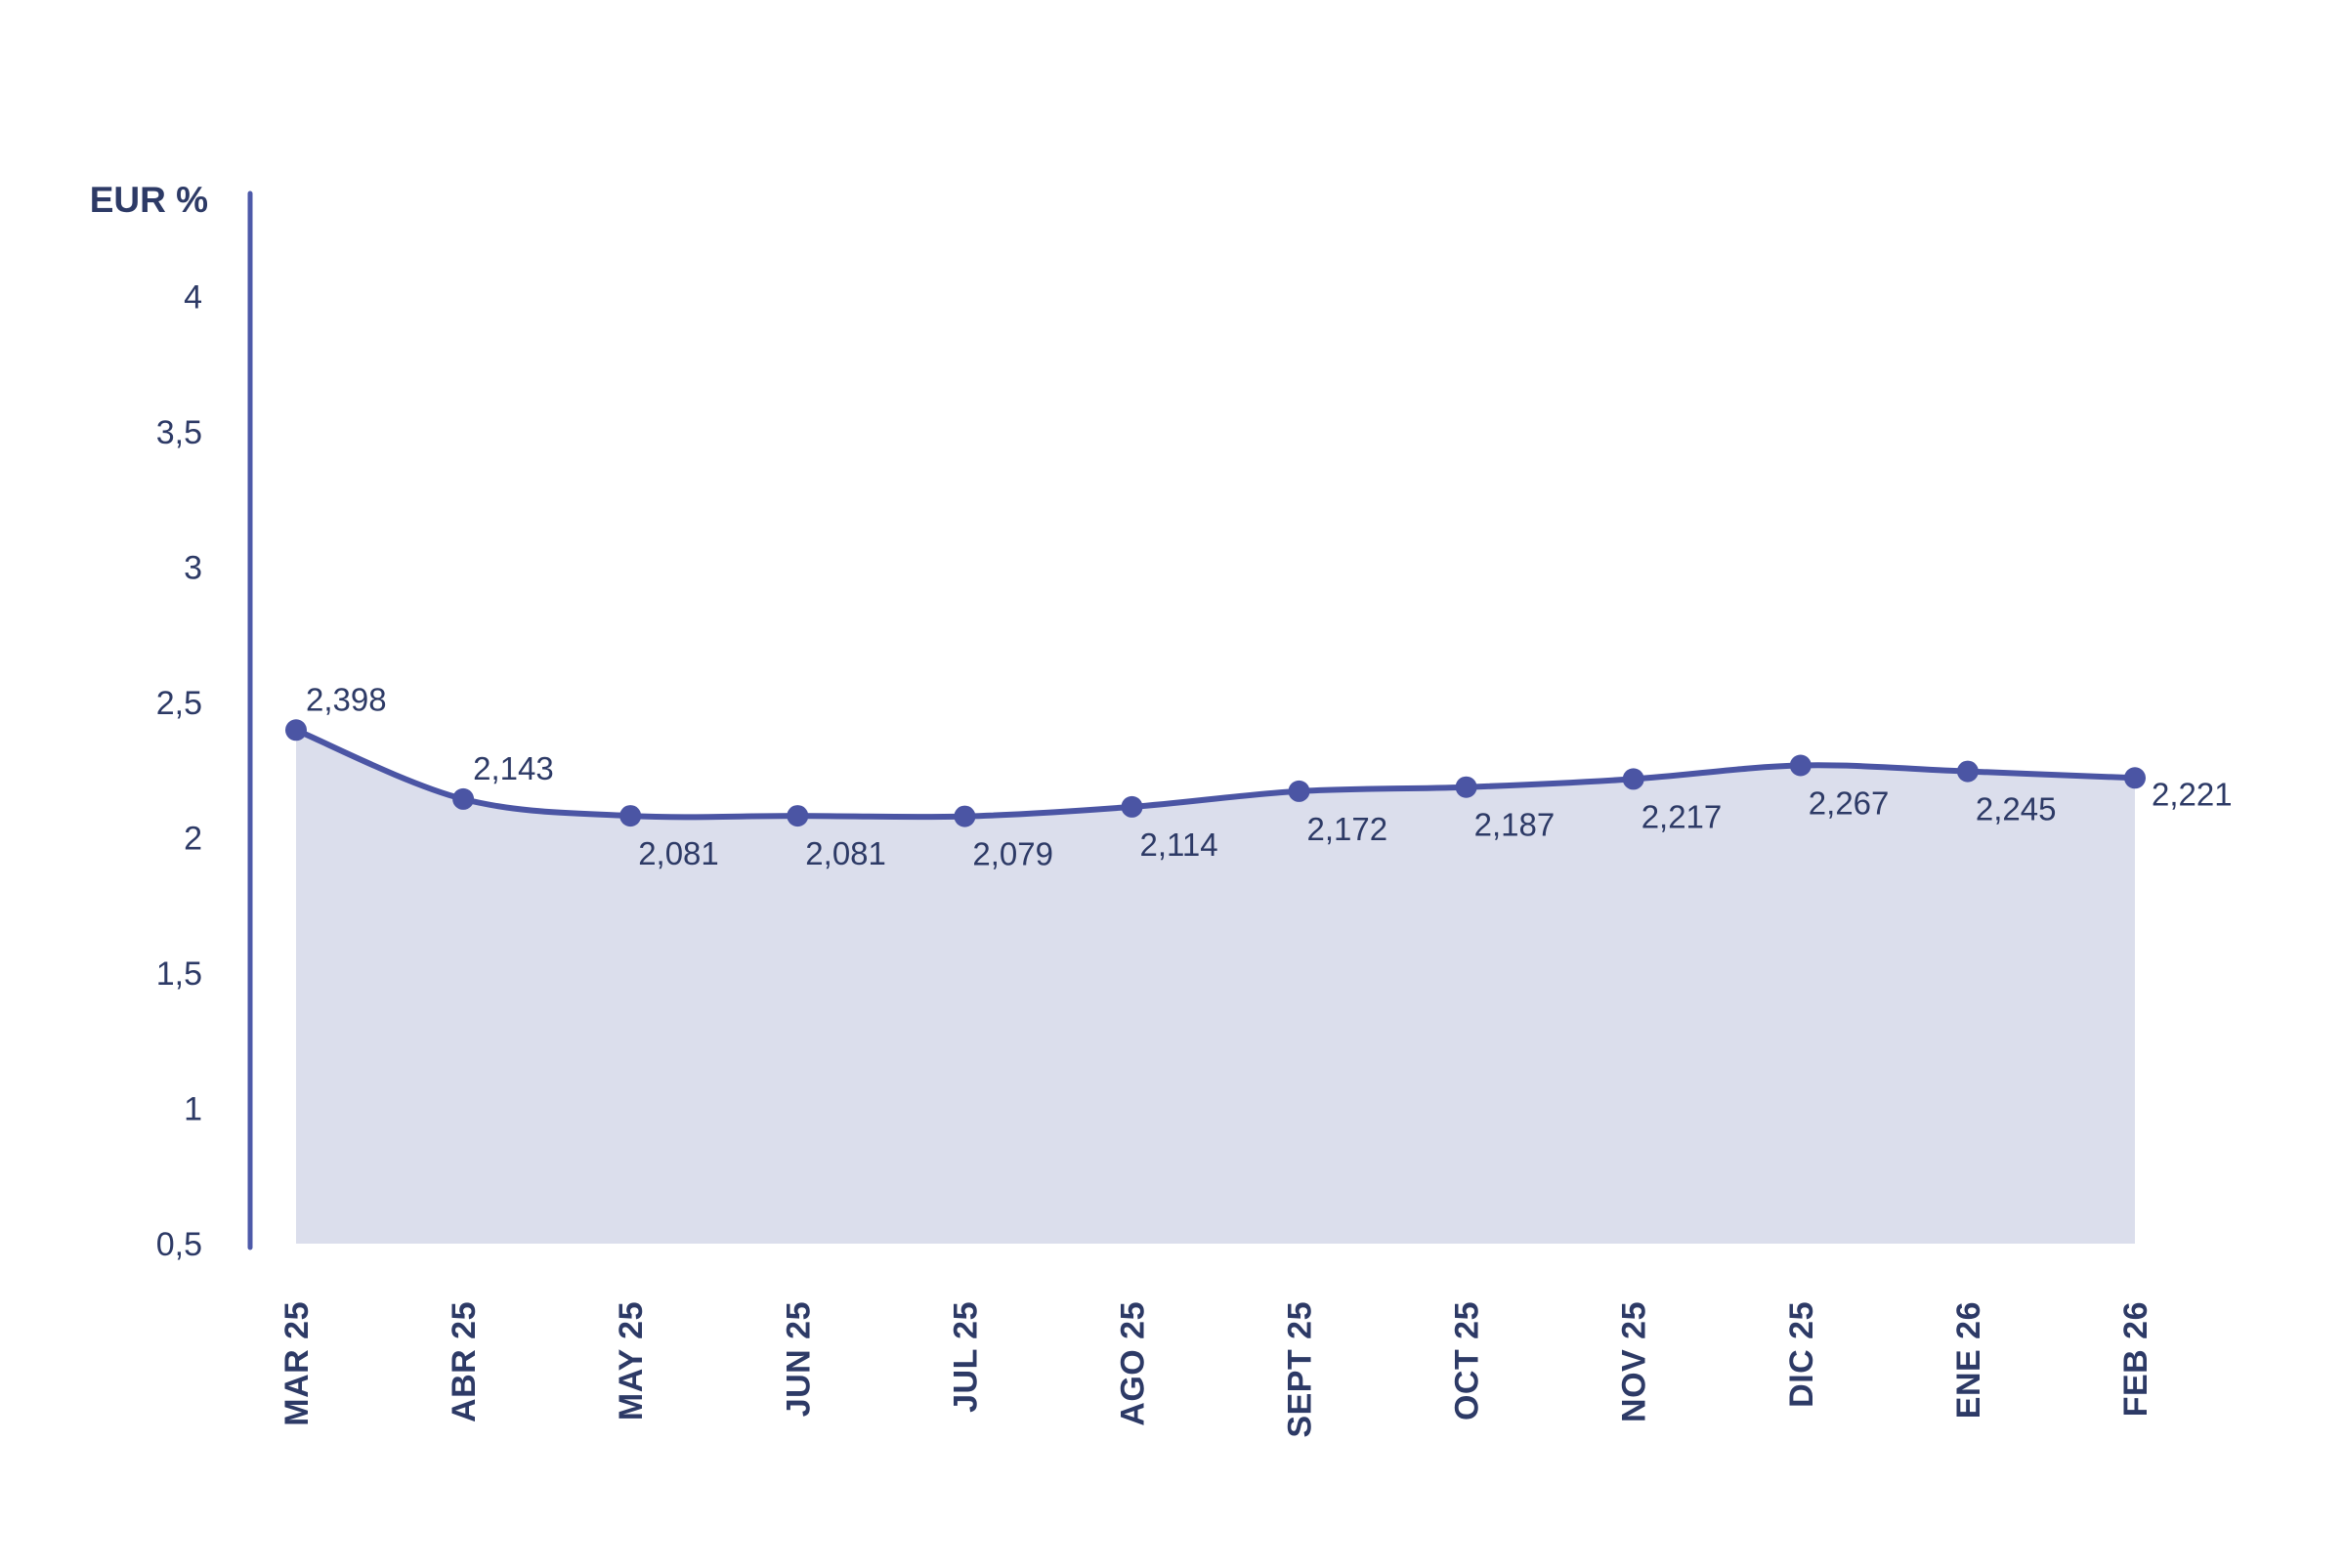  Describe the element at coordinates (1012, 854) in the screenshot. I see `data-point-label: 2,079` at that location.